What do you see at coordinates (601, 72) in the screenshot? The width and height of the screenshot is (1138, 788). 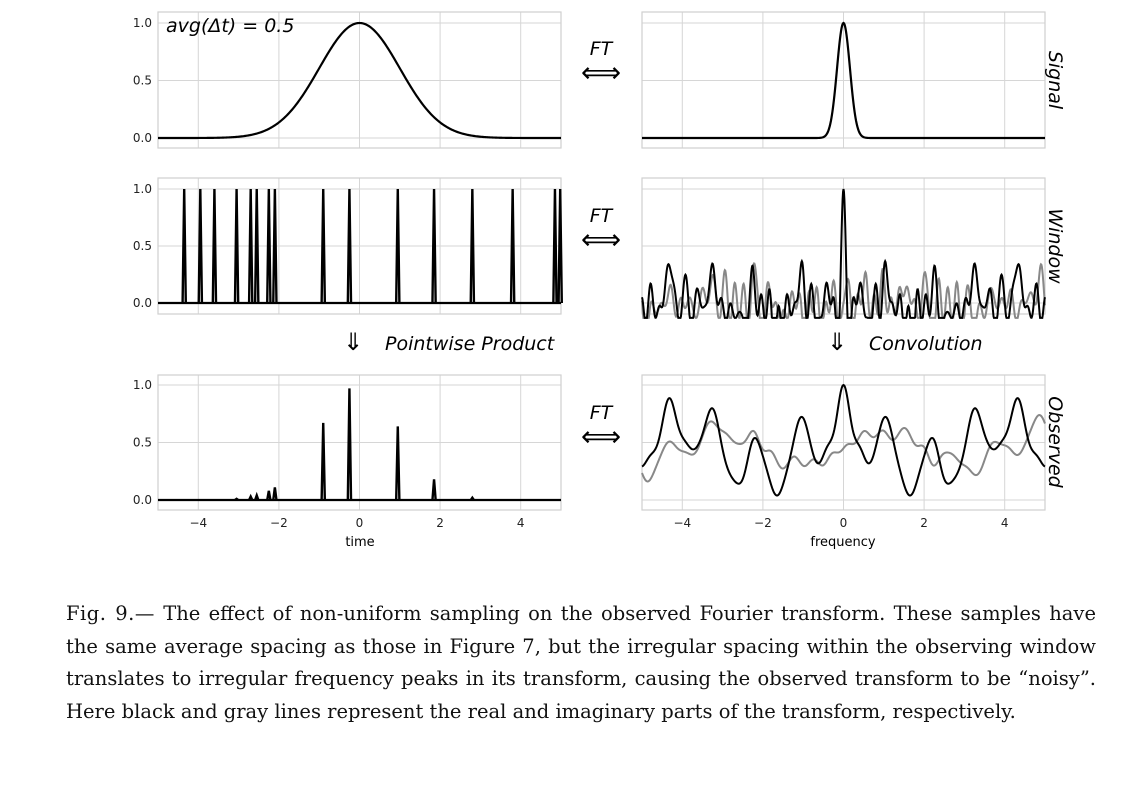 I see `ft-arrow-signal: ⟺` at bounding box center [601, 72].